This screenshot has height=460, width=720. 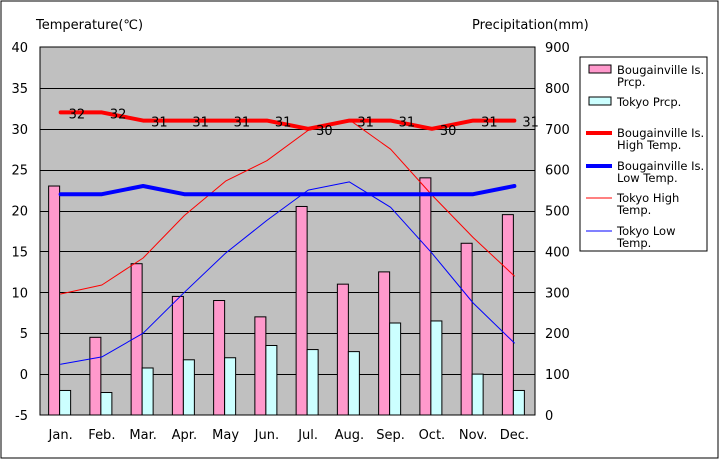 What do you see at coordinates (19, 130) in the screenshot?
I see `left-tick-label: 30` at bounding box center [19, 130].